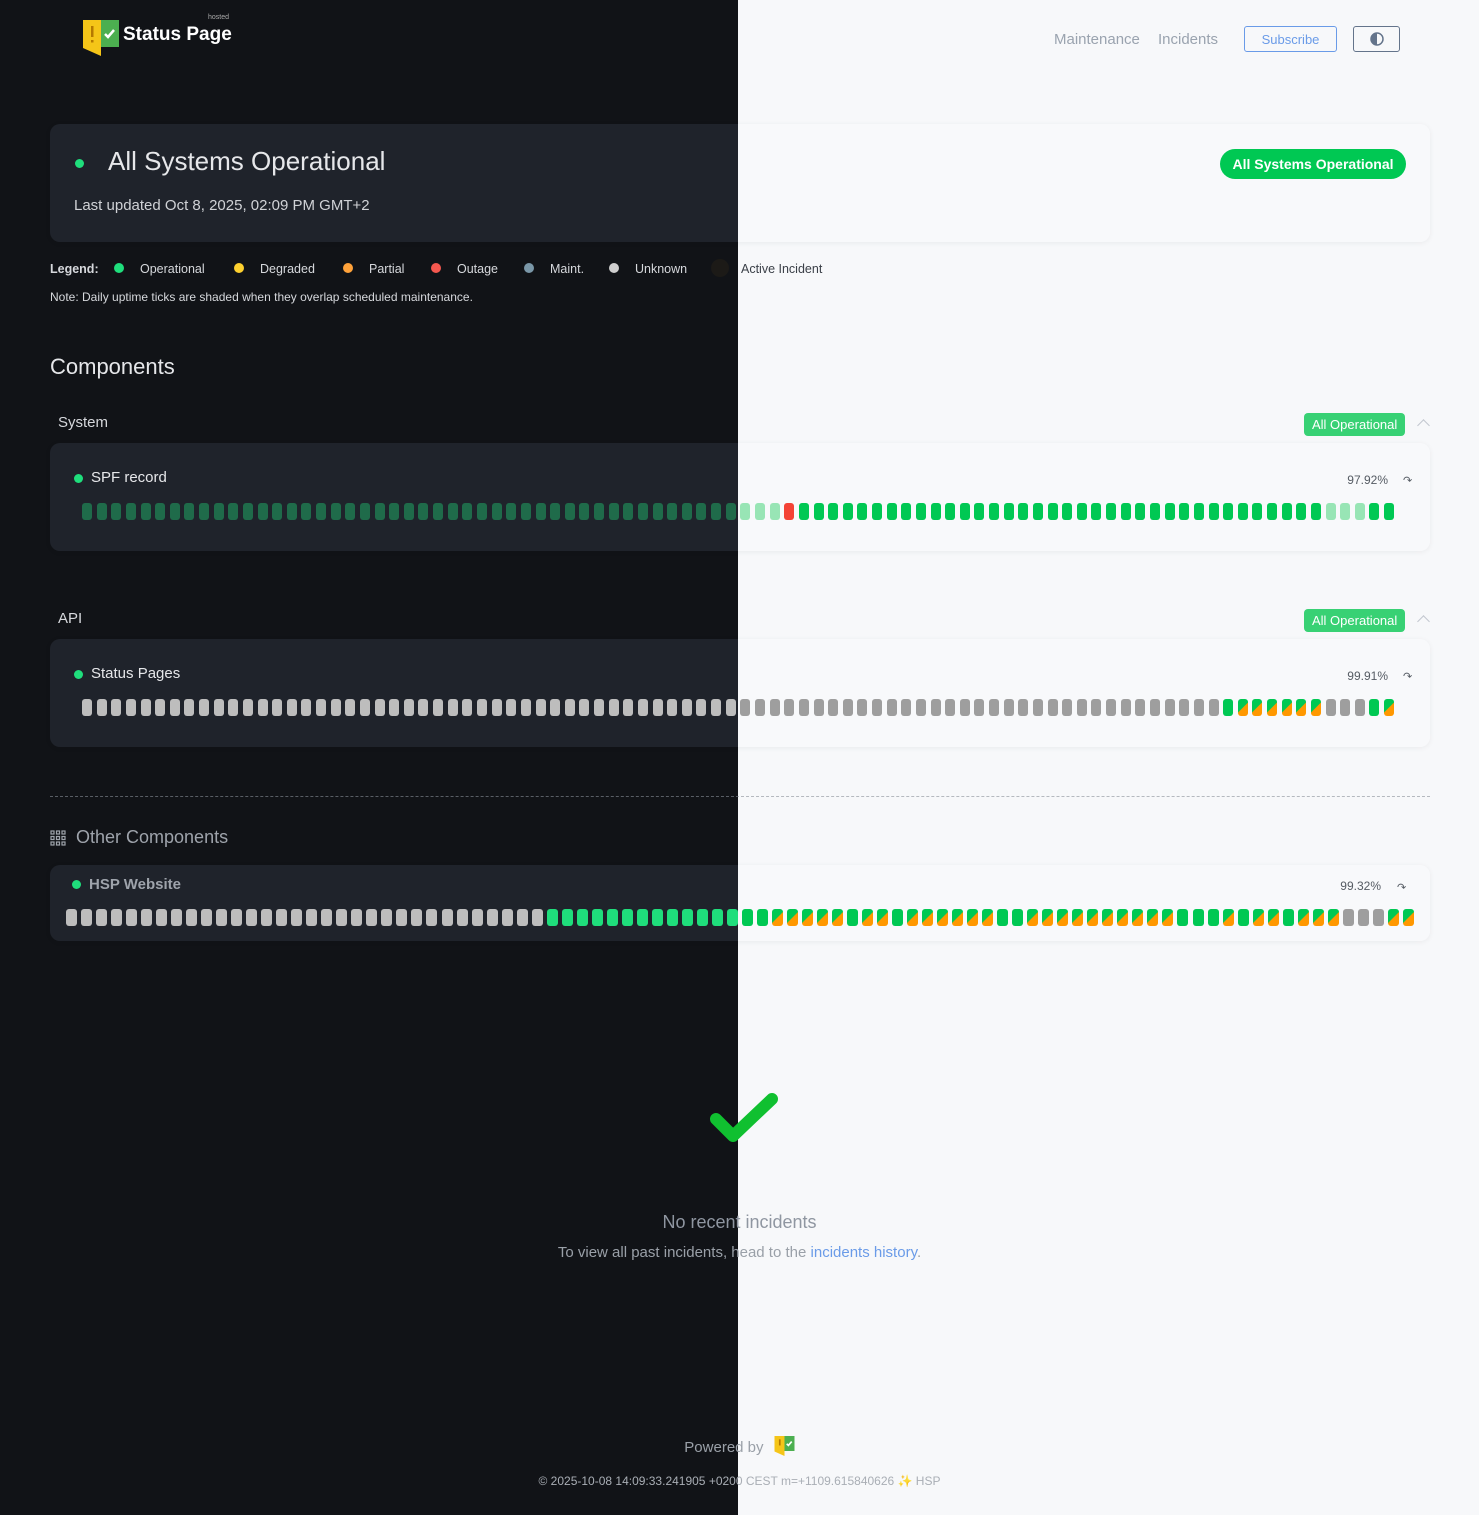 The image size is (1479, 1515). What do you see at coordinates (1188, 39) in the screenshot?
I see `nav-incidents: Incidents` at bounding box center [1188, 39].